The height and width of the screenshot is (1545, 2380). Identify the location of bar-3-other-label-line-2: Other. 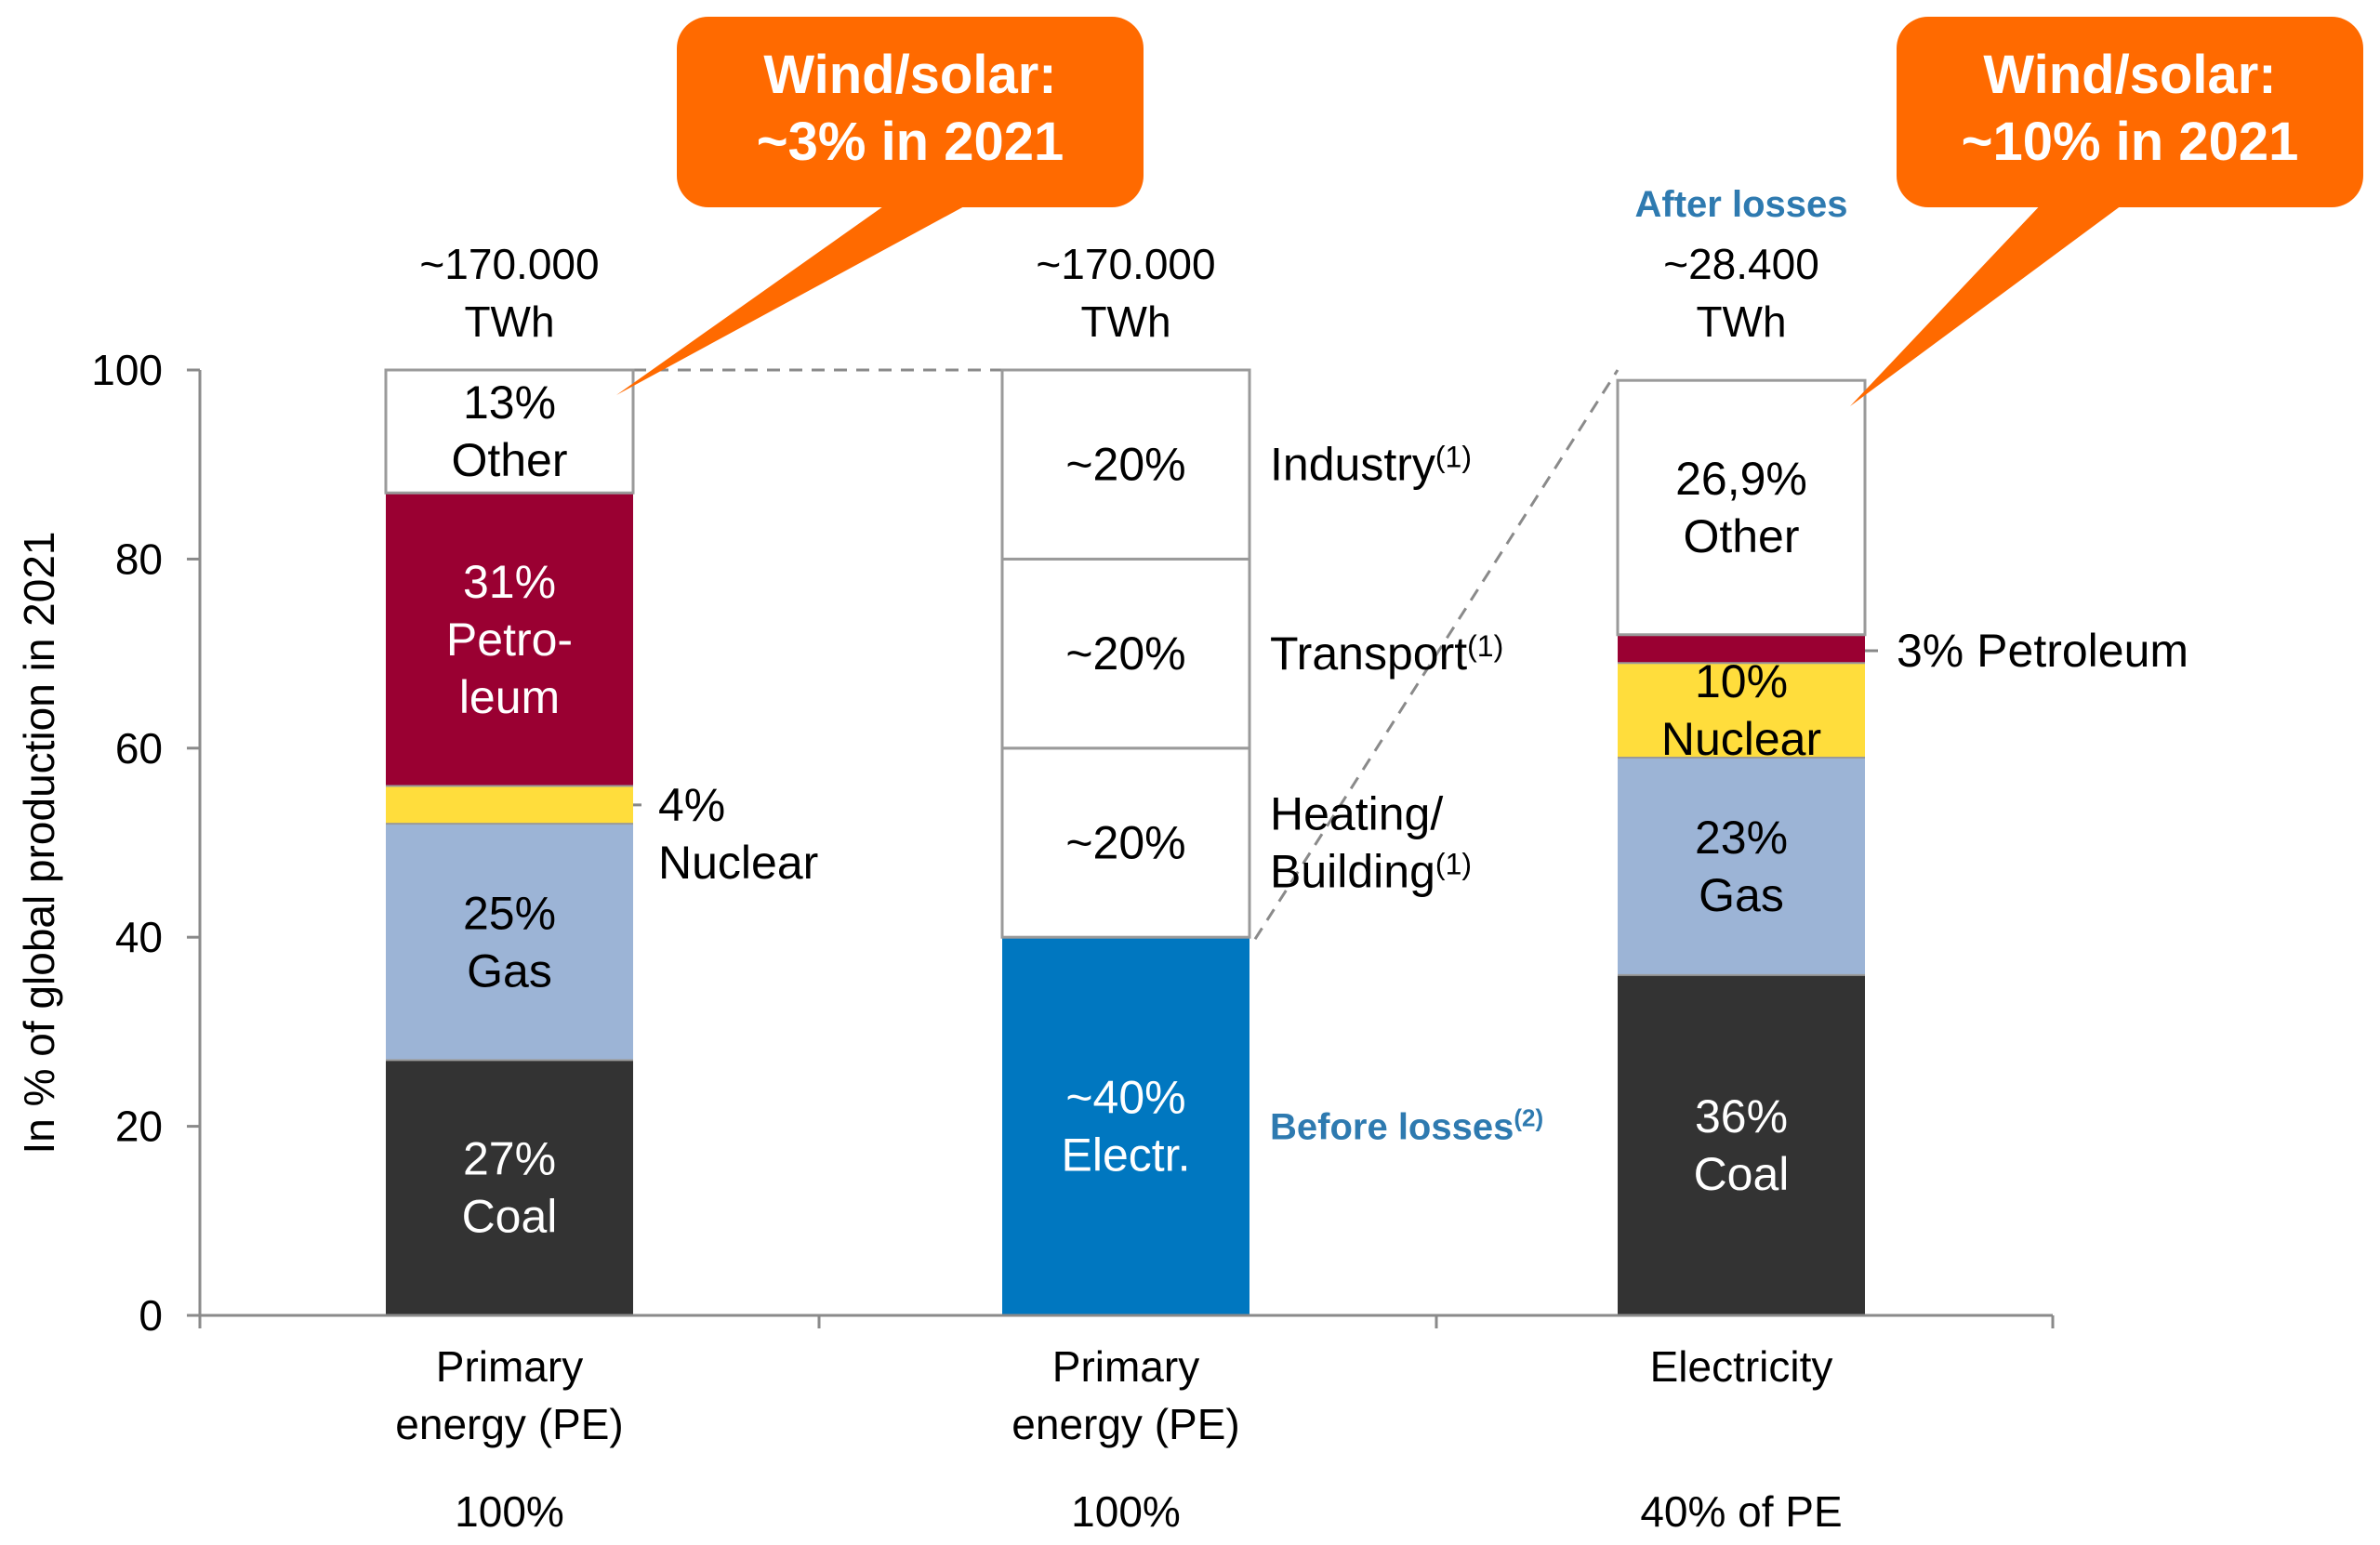
(1741, 536).